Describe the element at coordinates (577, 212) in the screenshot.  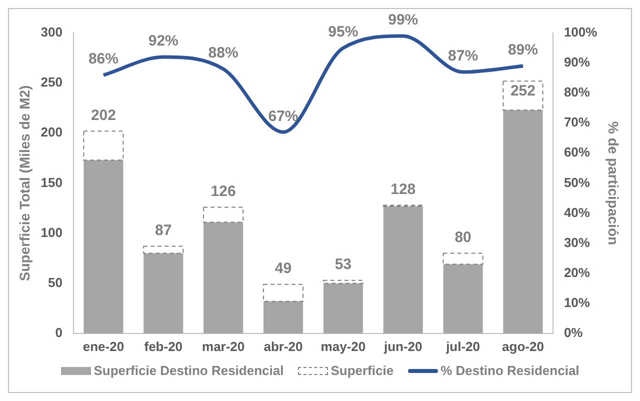
I see `y2-tick-label: 40%` at that location.